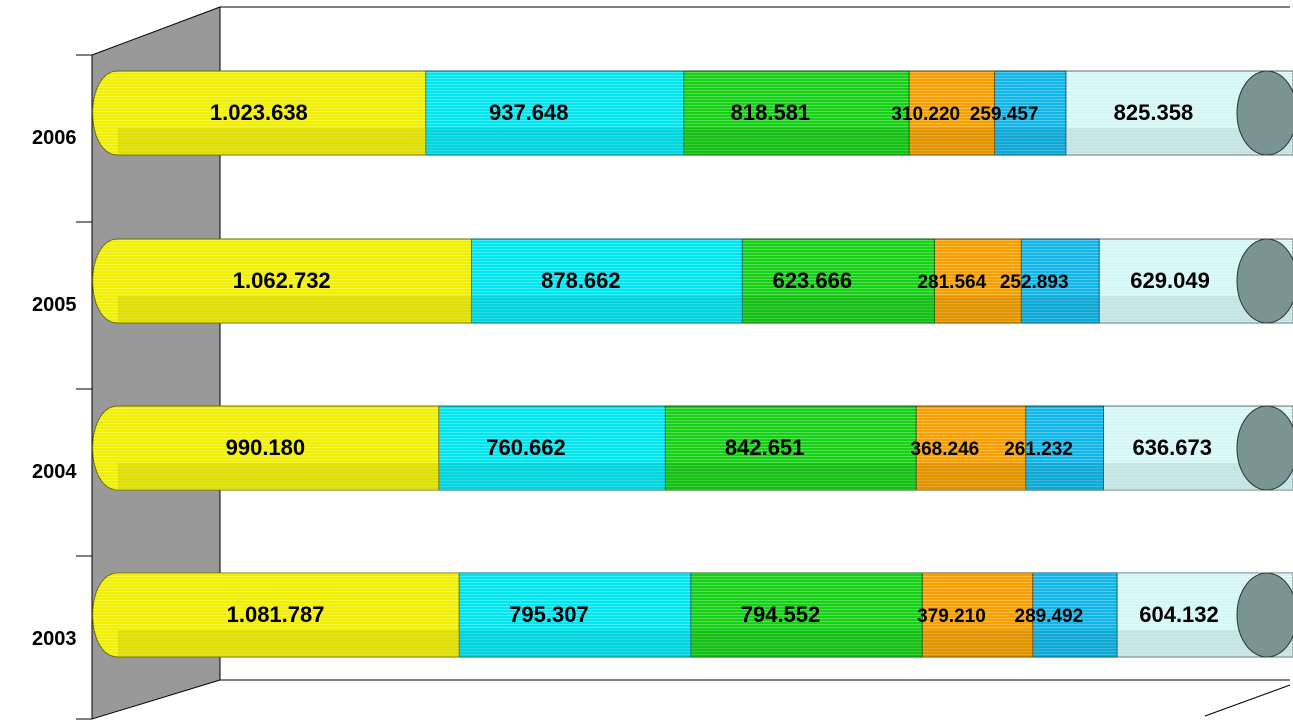  What do you see at coordinates (54, 639) in the screenshot?
I see `category-label: 2003` at bounding box center [54, 639].